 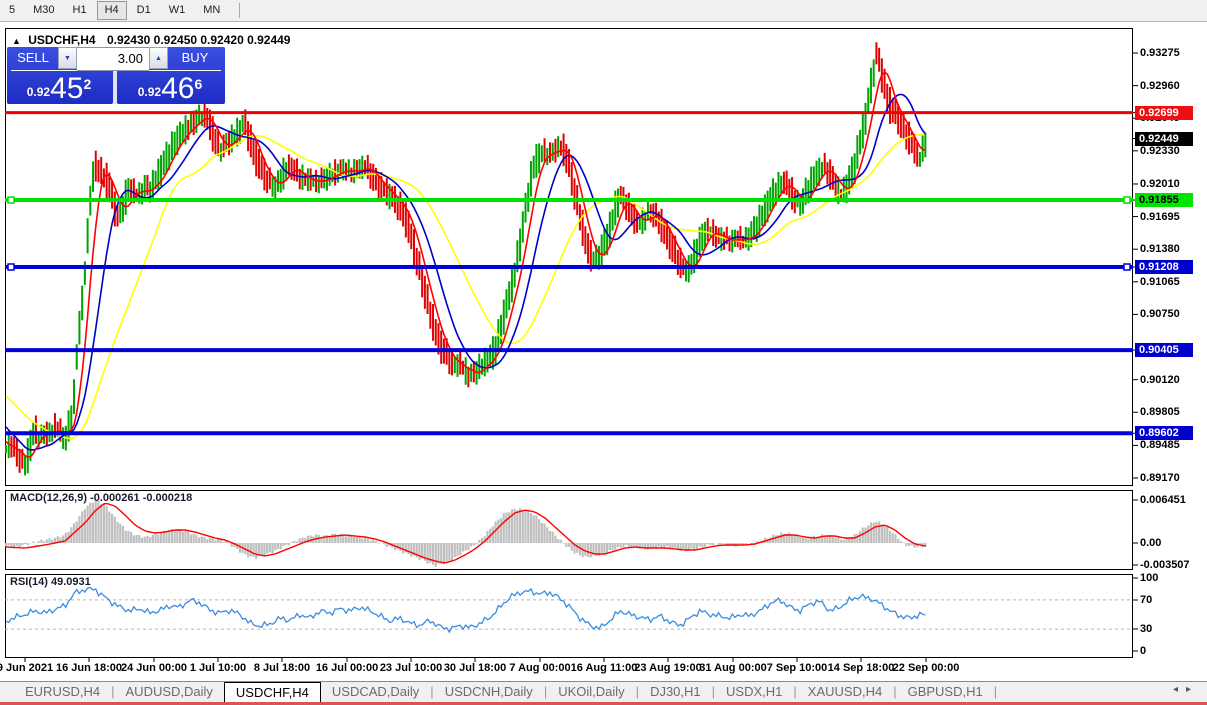 I want to click on sell-price-sup: 2, so click(x=87, y=84).